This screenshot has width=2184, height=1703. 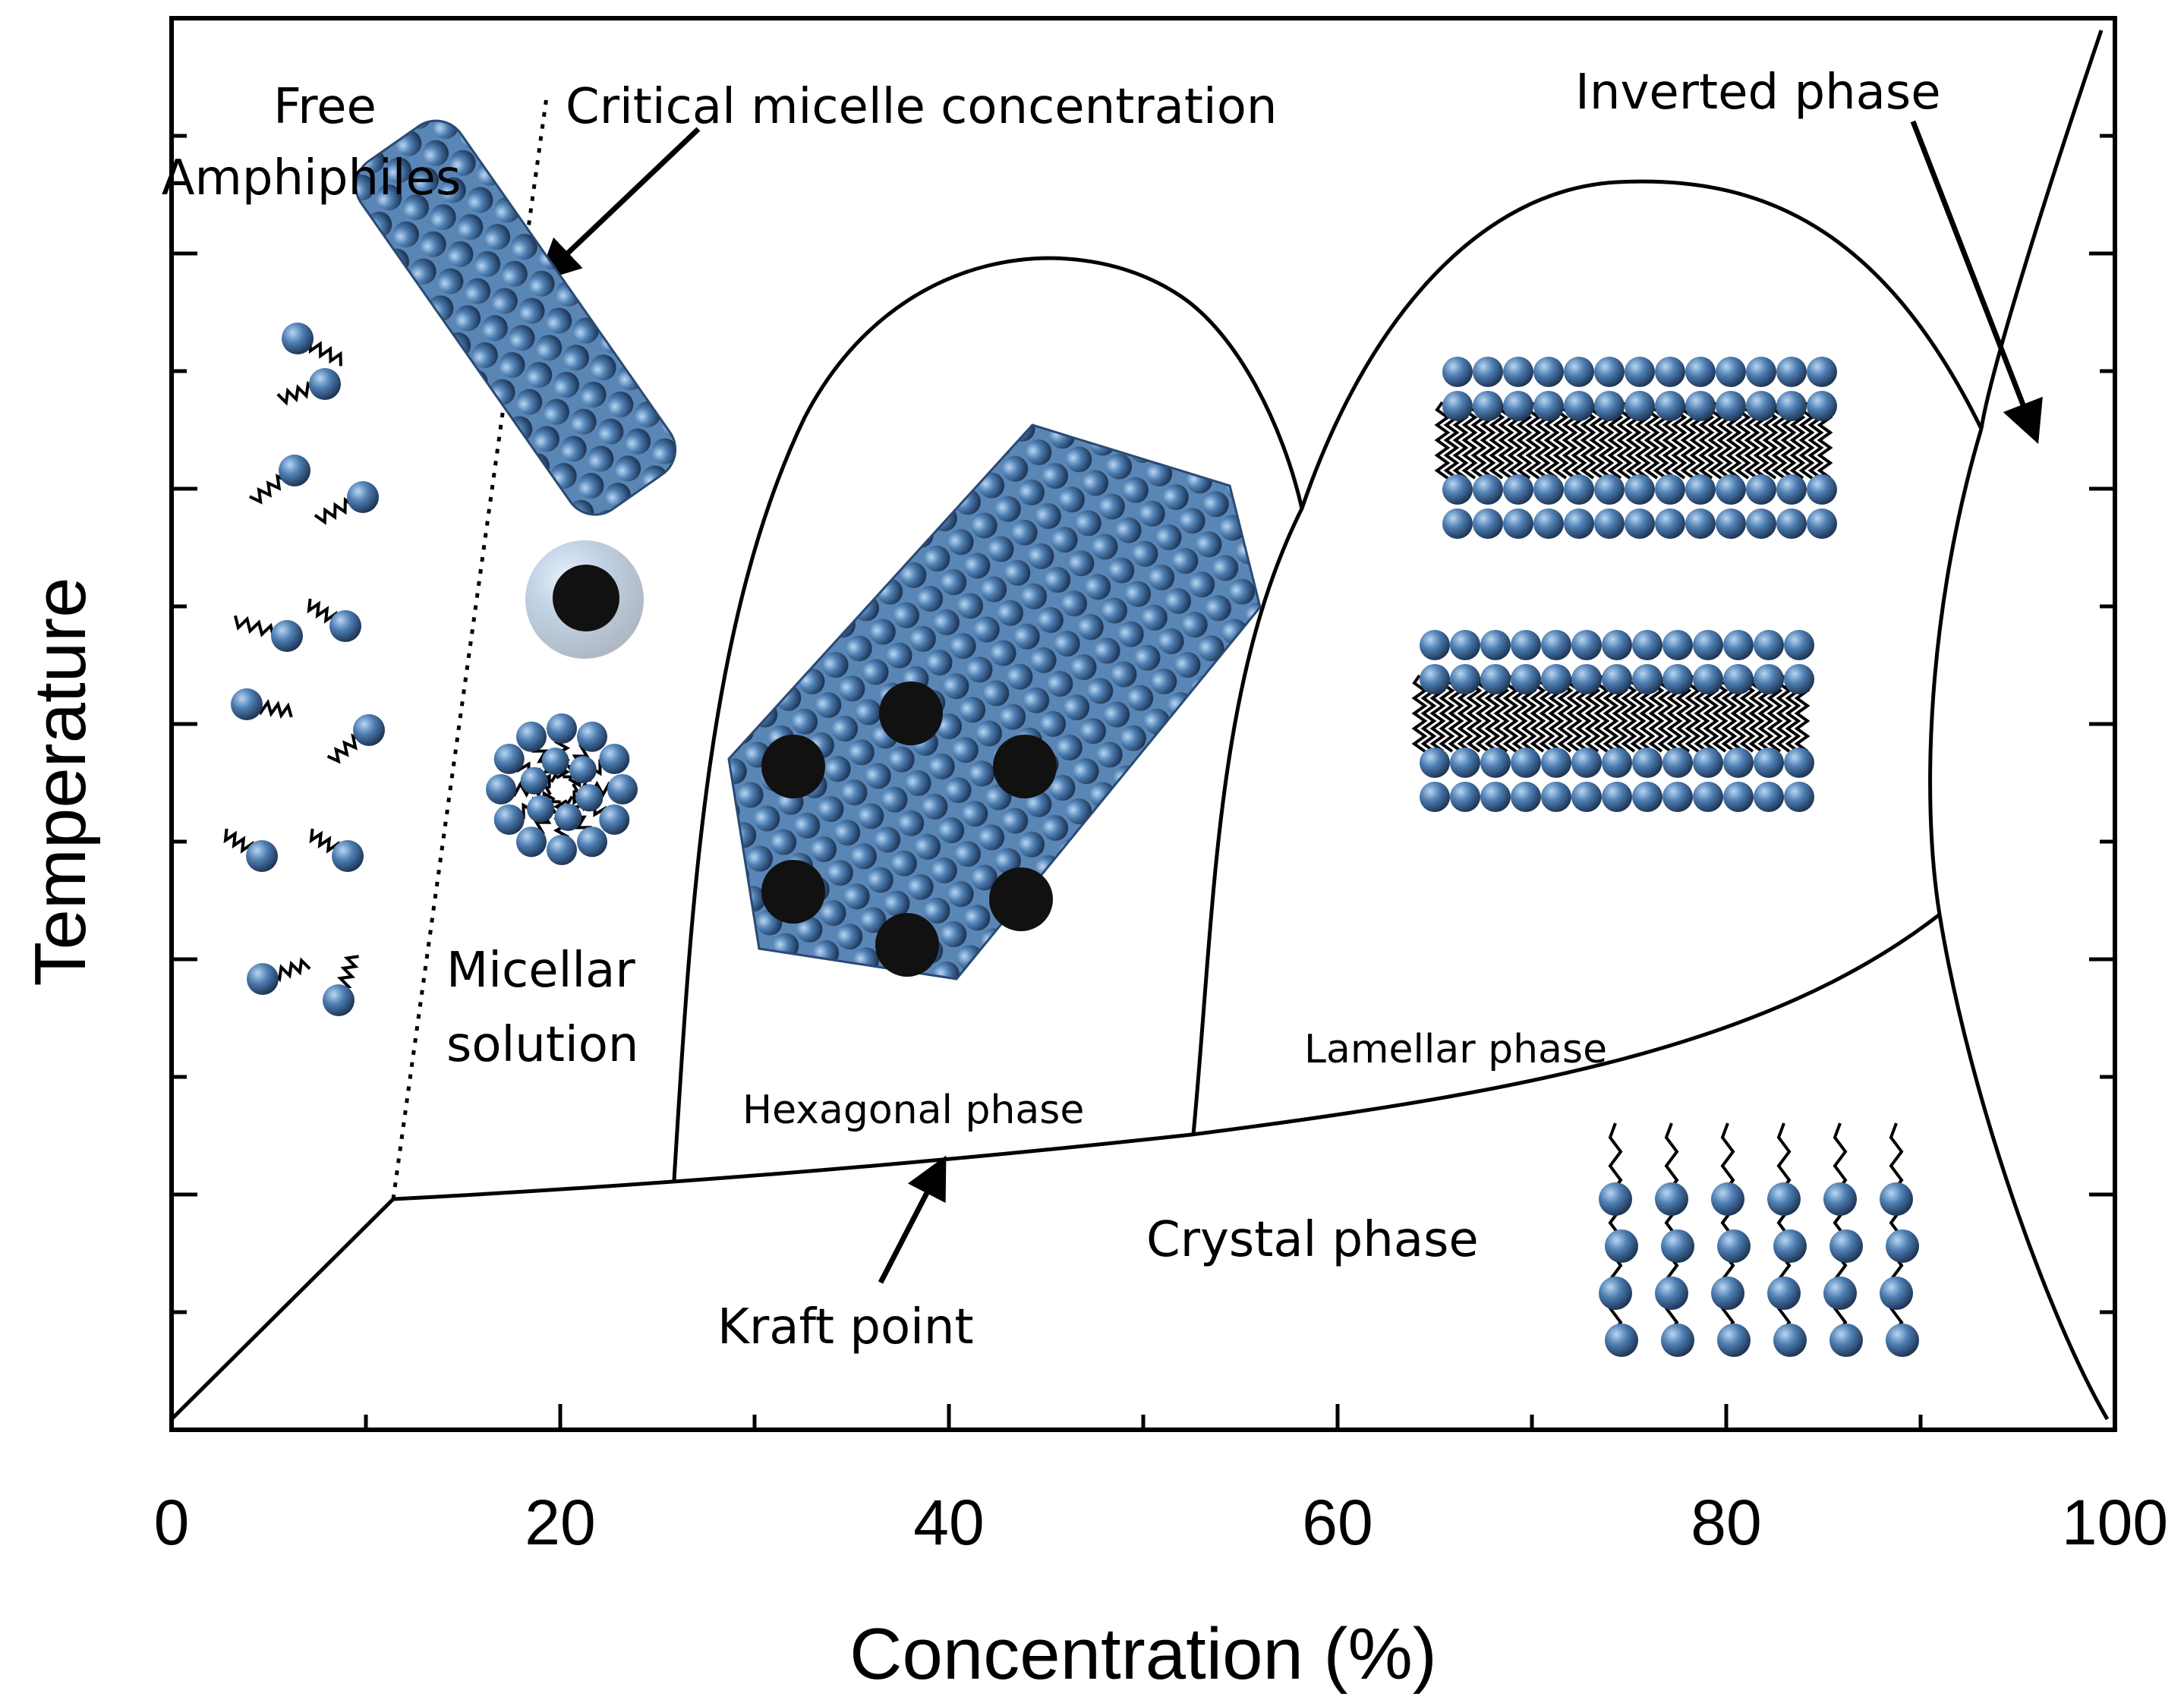 I want to click on label-cmc: Critical micelle concentration, so click(x=921, y=107).